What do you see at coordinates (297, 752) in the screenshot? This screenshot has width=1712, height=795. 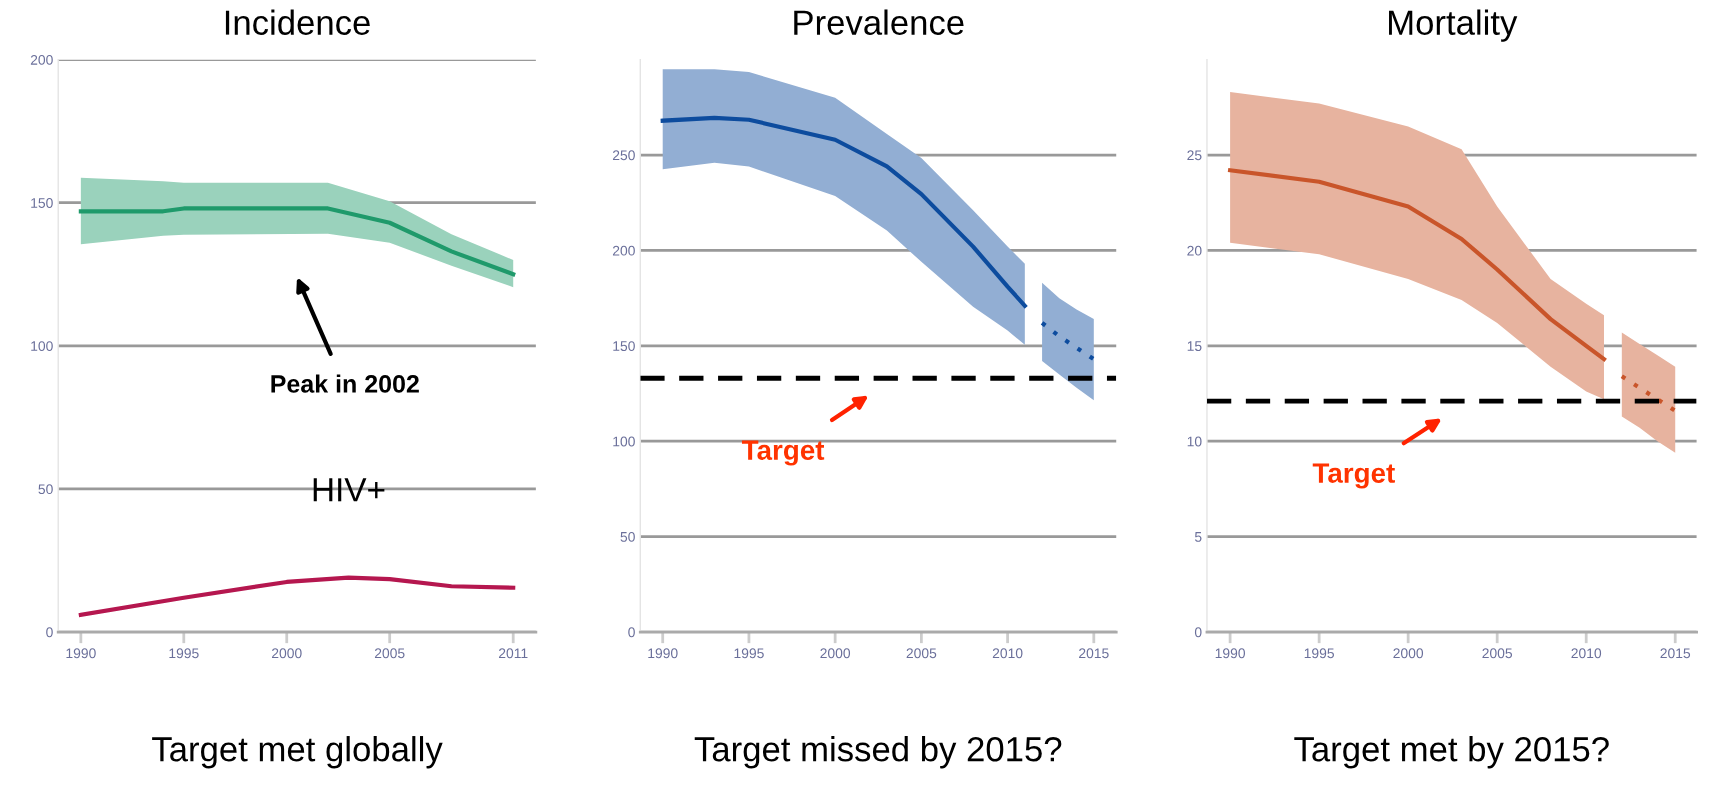 I see `text: Target met globally` at bounding box center [297, 752].